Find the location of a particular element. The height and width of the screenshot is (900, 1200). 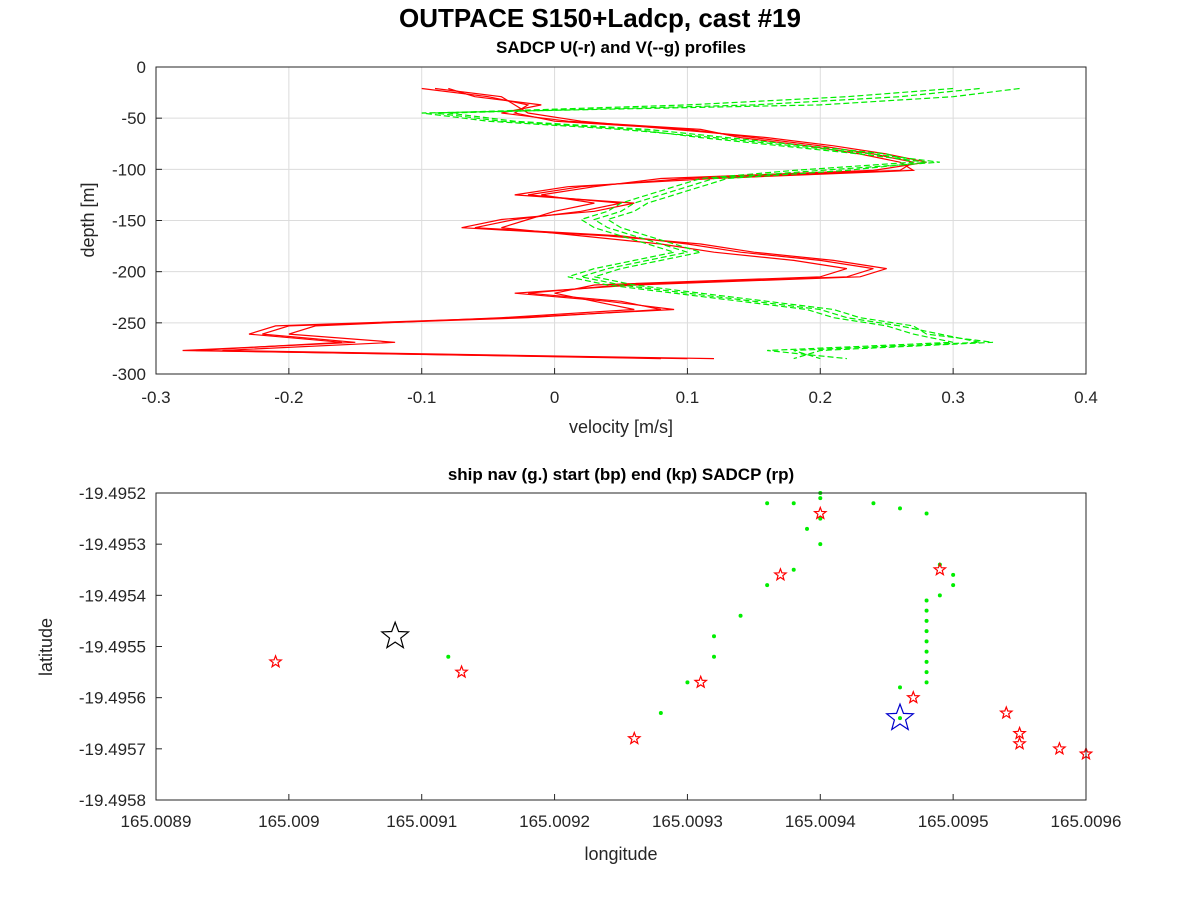

nav-y-tick-label: -19.4956 is located at coordinates (112, 698).